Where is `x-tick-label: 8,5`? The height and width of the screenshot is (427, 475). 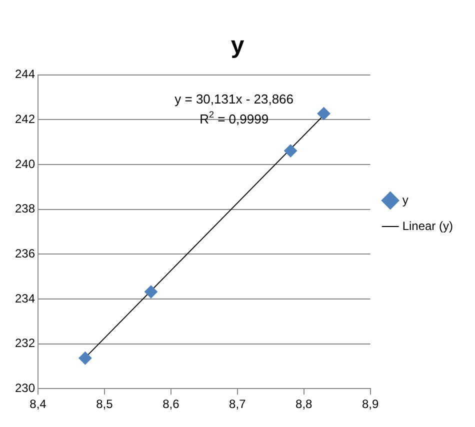
x-tick-label: 8,5 is located at coordinates (105, 404).